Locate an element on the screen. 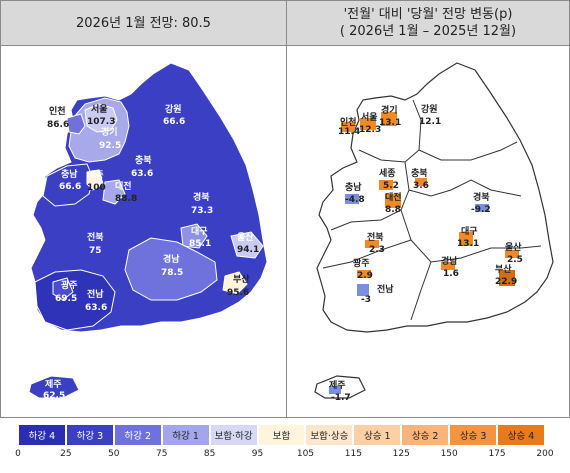 The width and height of the screenshot is (570, 473). legend-item: 상승 2 is located at coordinates (425, 435).